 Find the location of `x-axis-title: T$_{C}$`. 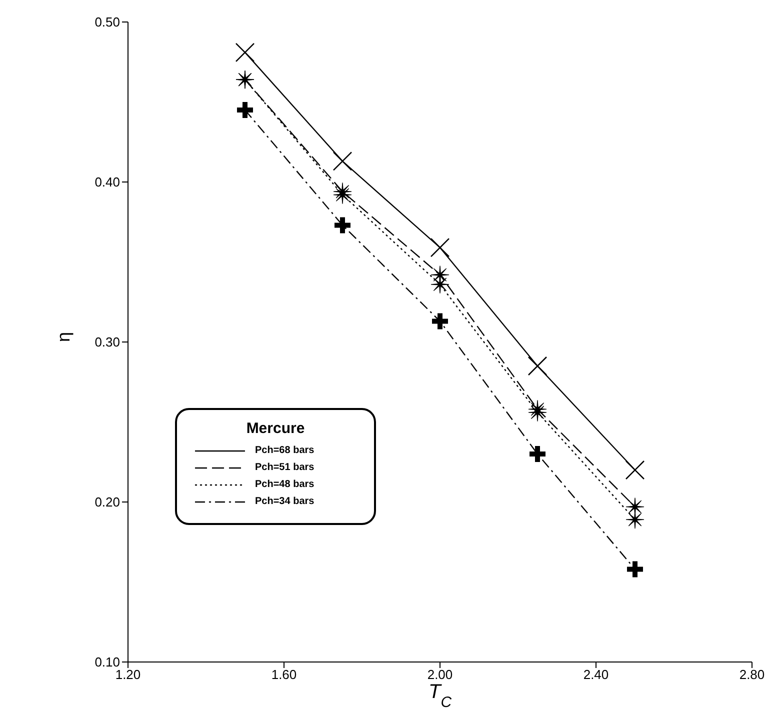

x-axis-title: T$_{C}$ is located at coordinates (440, 695).